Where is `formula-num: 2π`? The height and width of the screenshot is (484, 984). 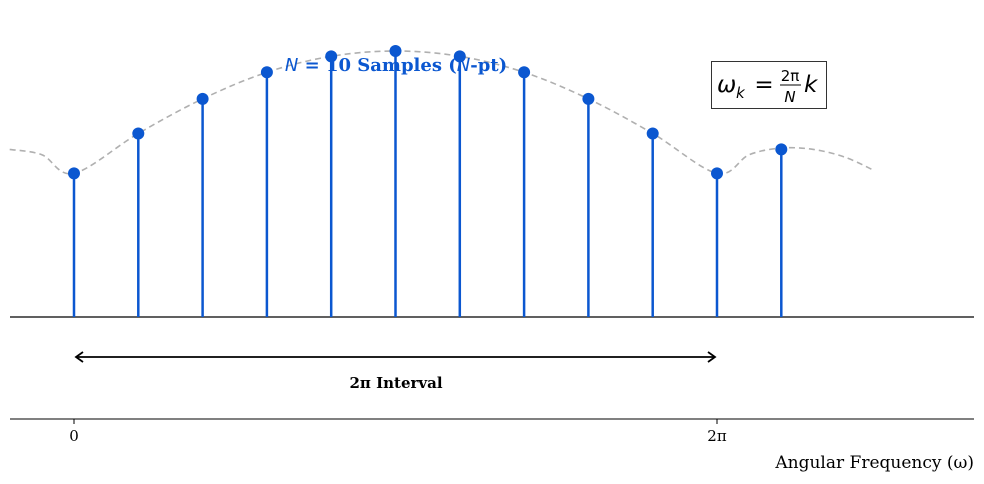 formula-num: 2π is located at coordinates (790, 76).